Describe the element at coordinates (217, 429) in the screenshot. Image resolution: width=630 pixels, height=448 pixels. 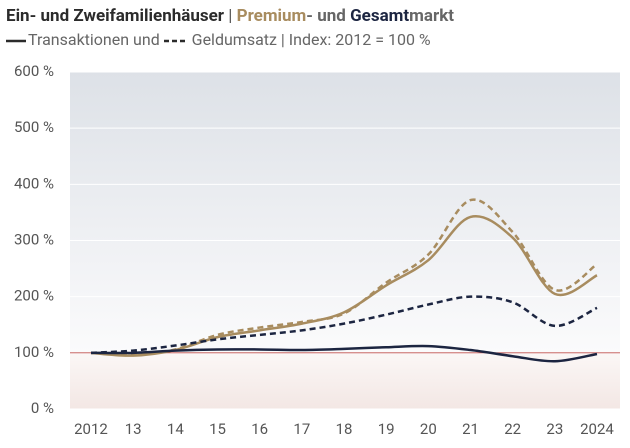
I see `x-tick-label: 15` at that location.